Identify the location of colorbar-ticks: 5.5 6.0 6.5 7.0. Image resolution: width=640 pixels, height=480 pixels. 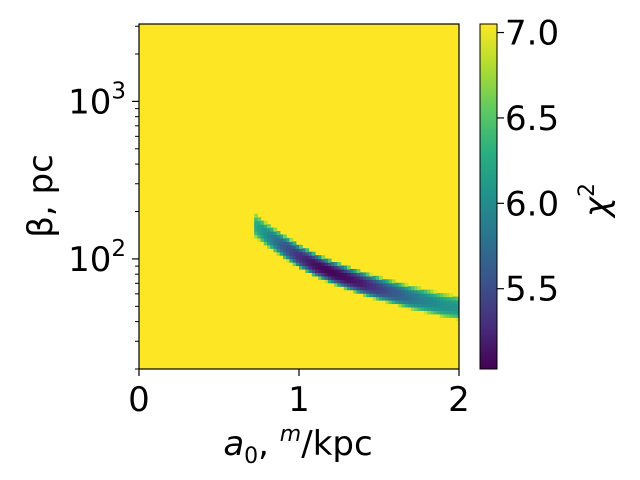
(528, 162).